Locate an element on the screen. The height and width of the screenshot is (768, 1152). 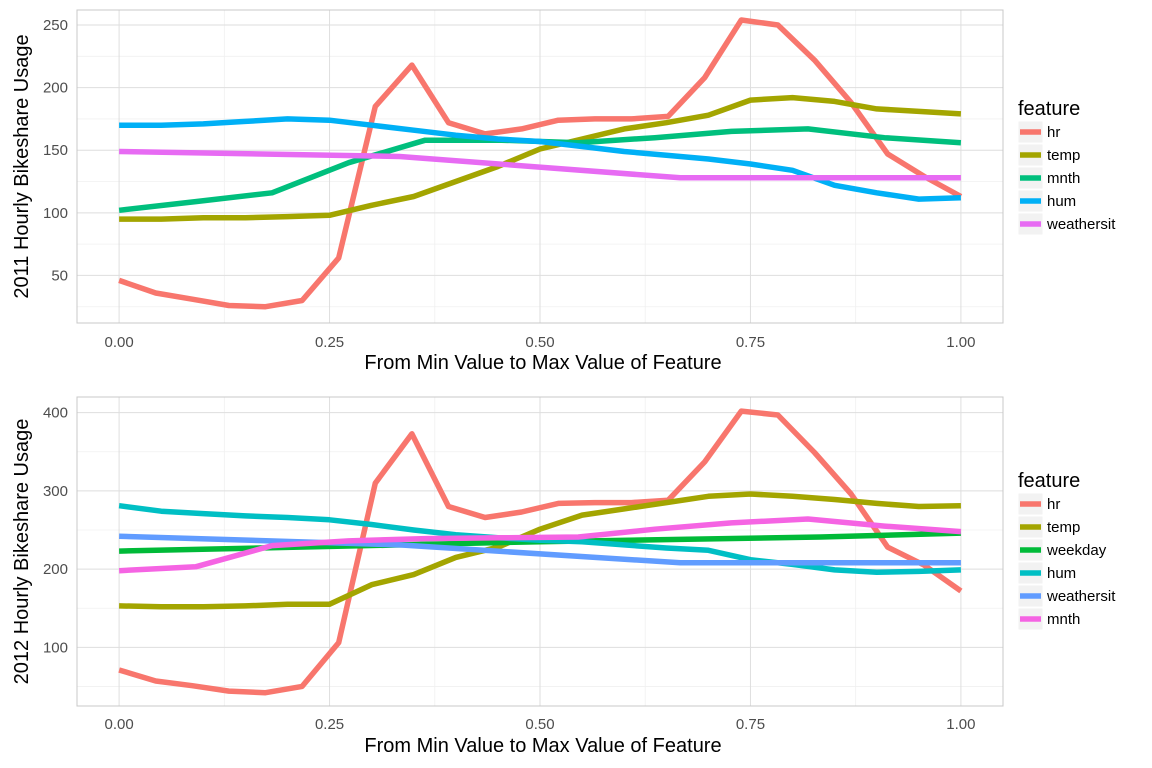
series-line-hum is located at coordinates (539, 538).